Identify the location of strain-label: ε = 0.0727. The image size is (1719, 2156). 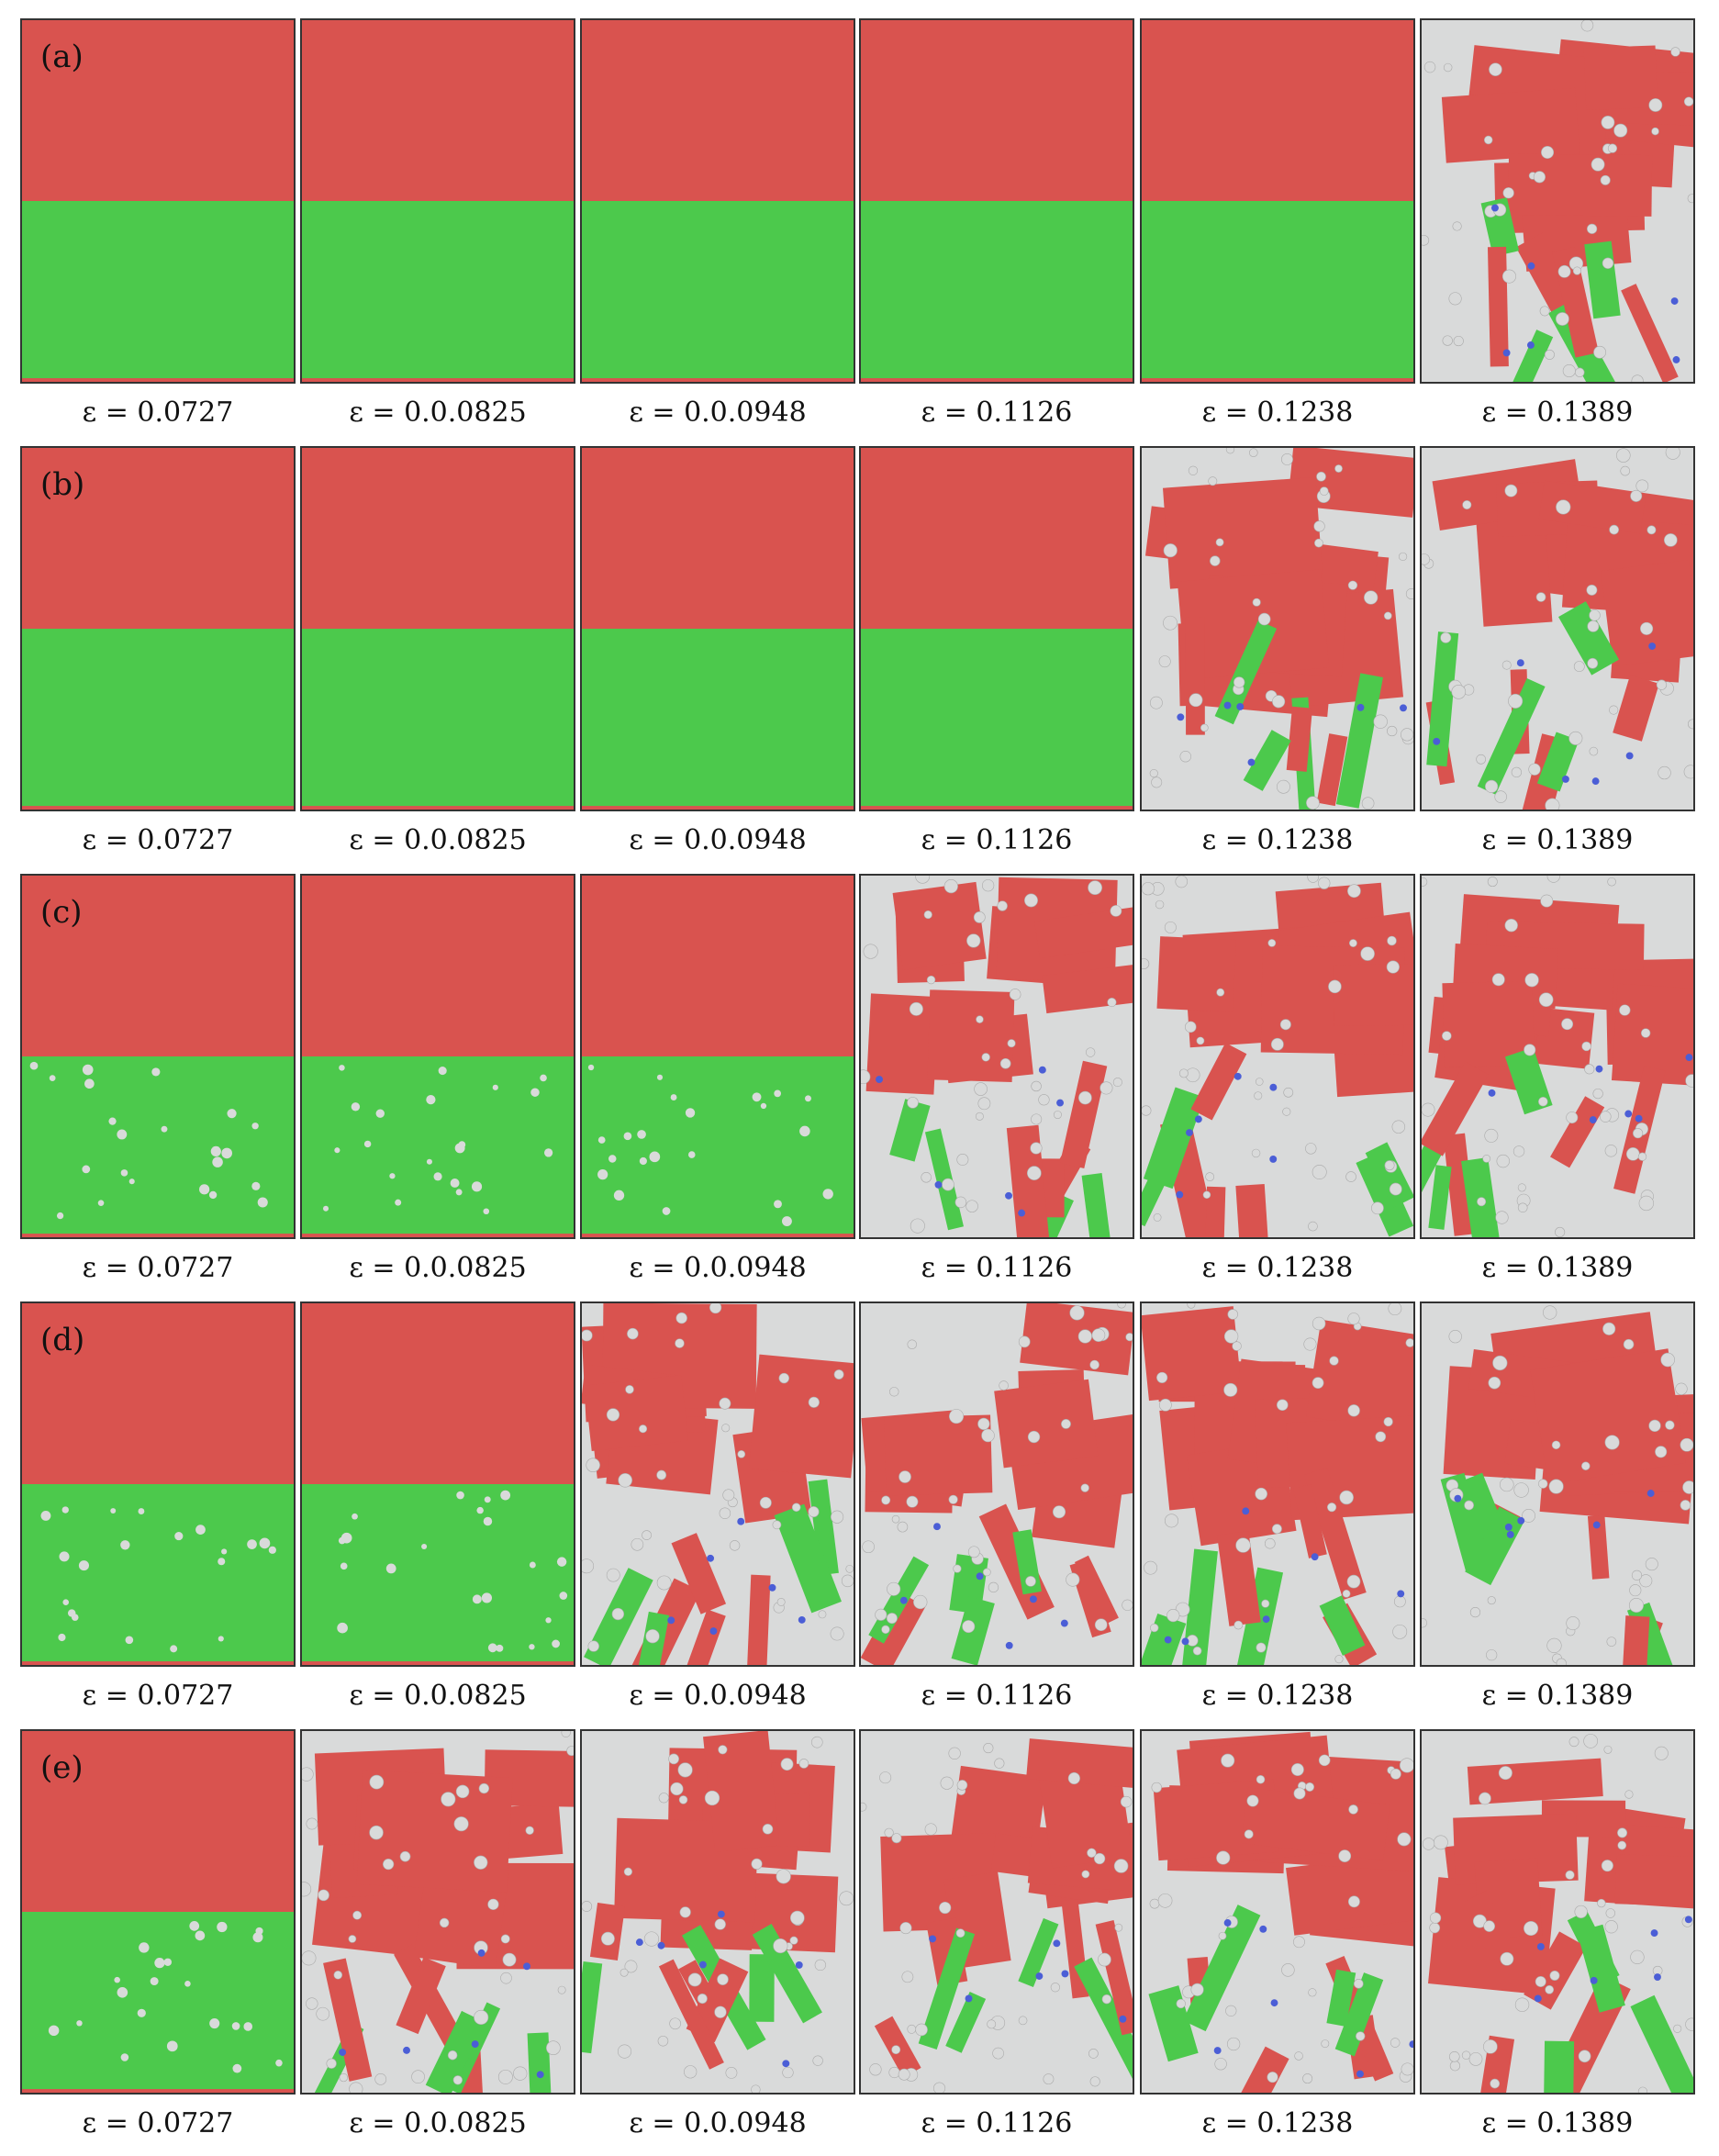
(158, 2123).